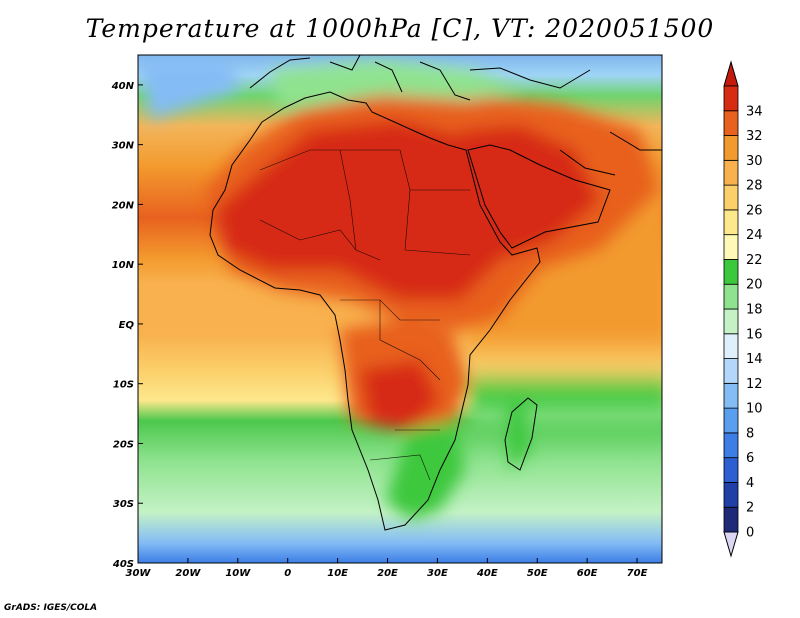 Image resolution: width=800 pixels, height=618 pixels. Describe the element at coordinates (754, 186) in the screenshot. I see `colorbar-label: 28` at that location.